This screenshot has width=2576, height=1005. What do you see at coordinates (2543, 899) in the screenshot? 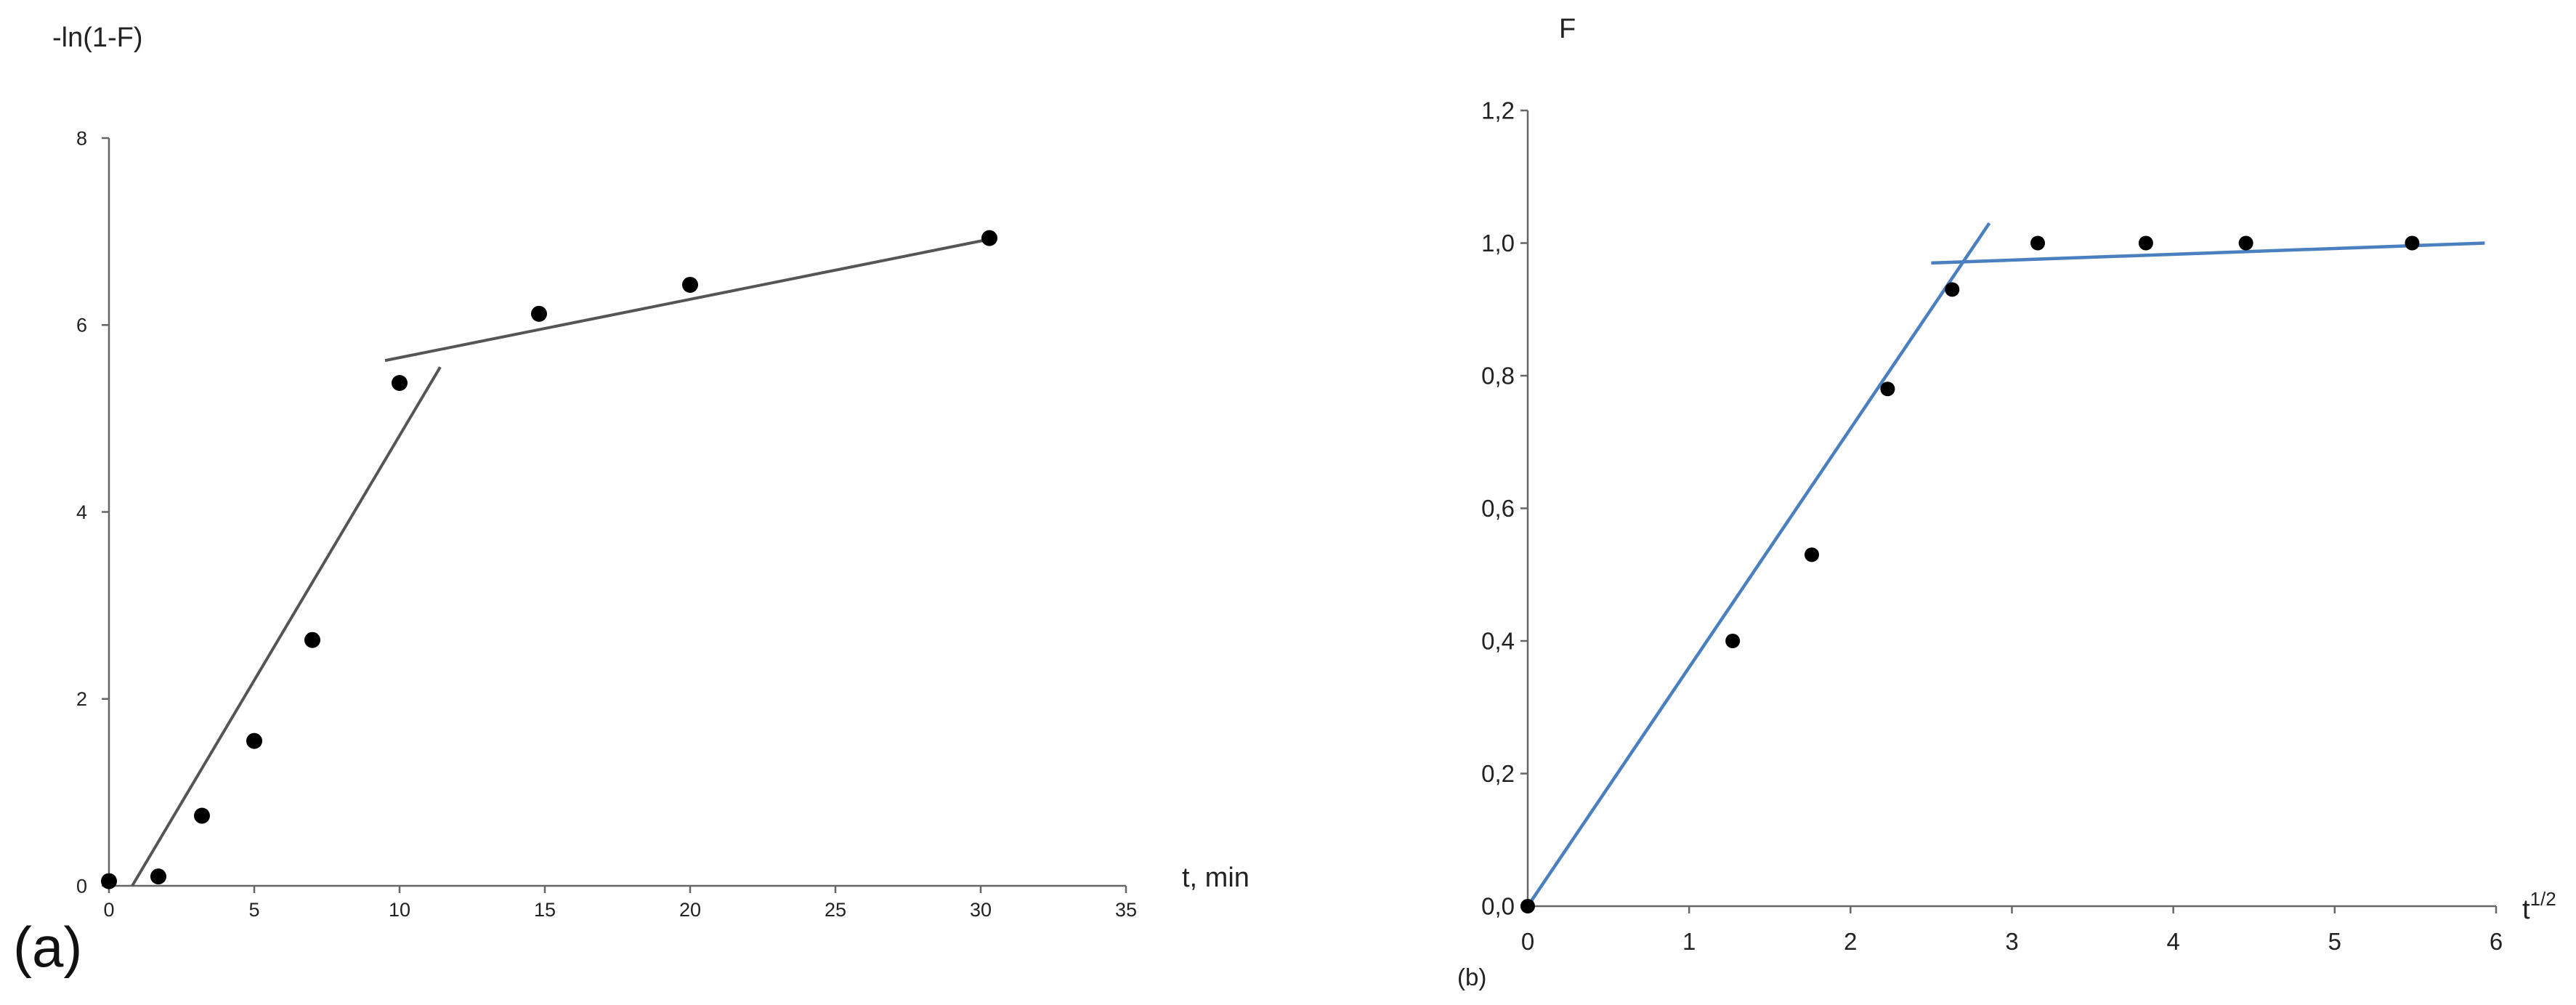
I see `chart-b-x-label-sup: 1/2` at bounding box center [2543, 899].